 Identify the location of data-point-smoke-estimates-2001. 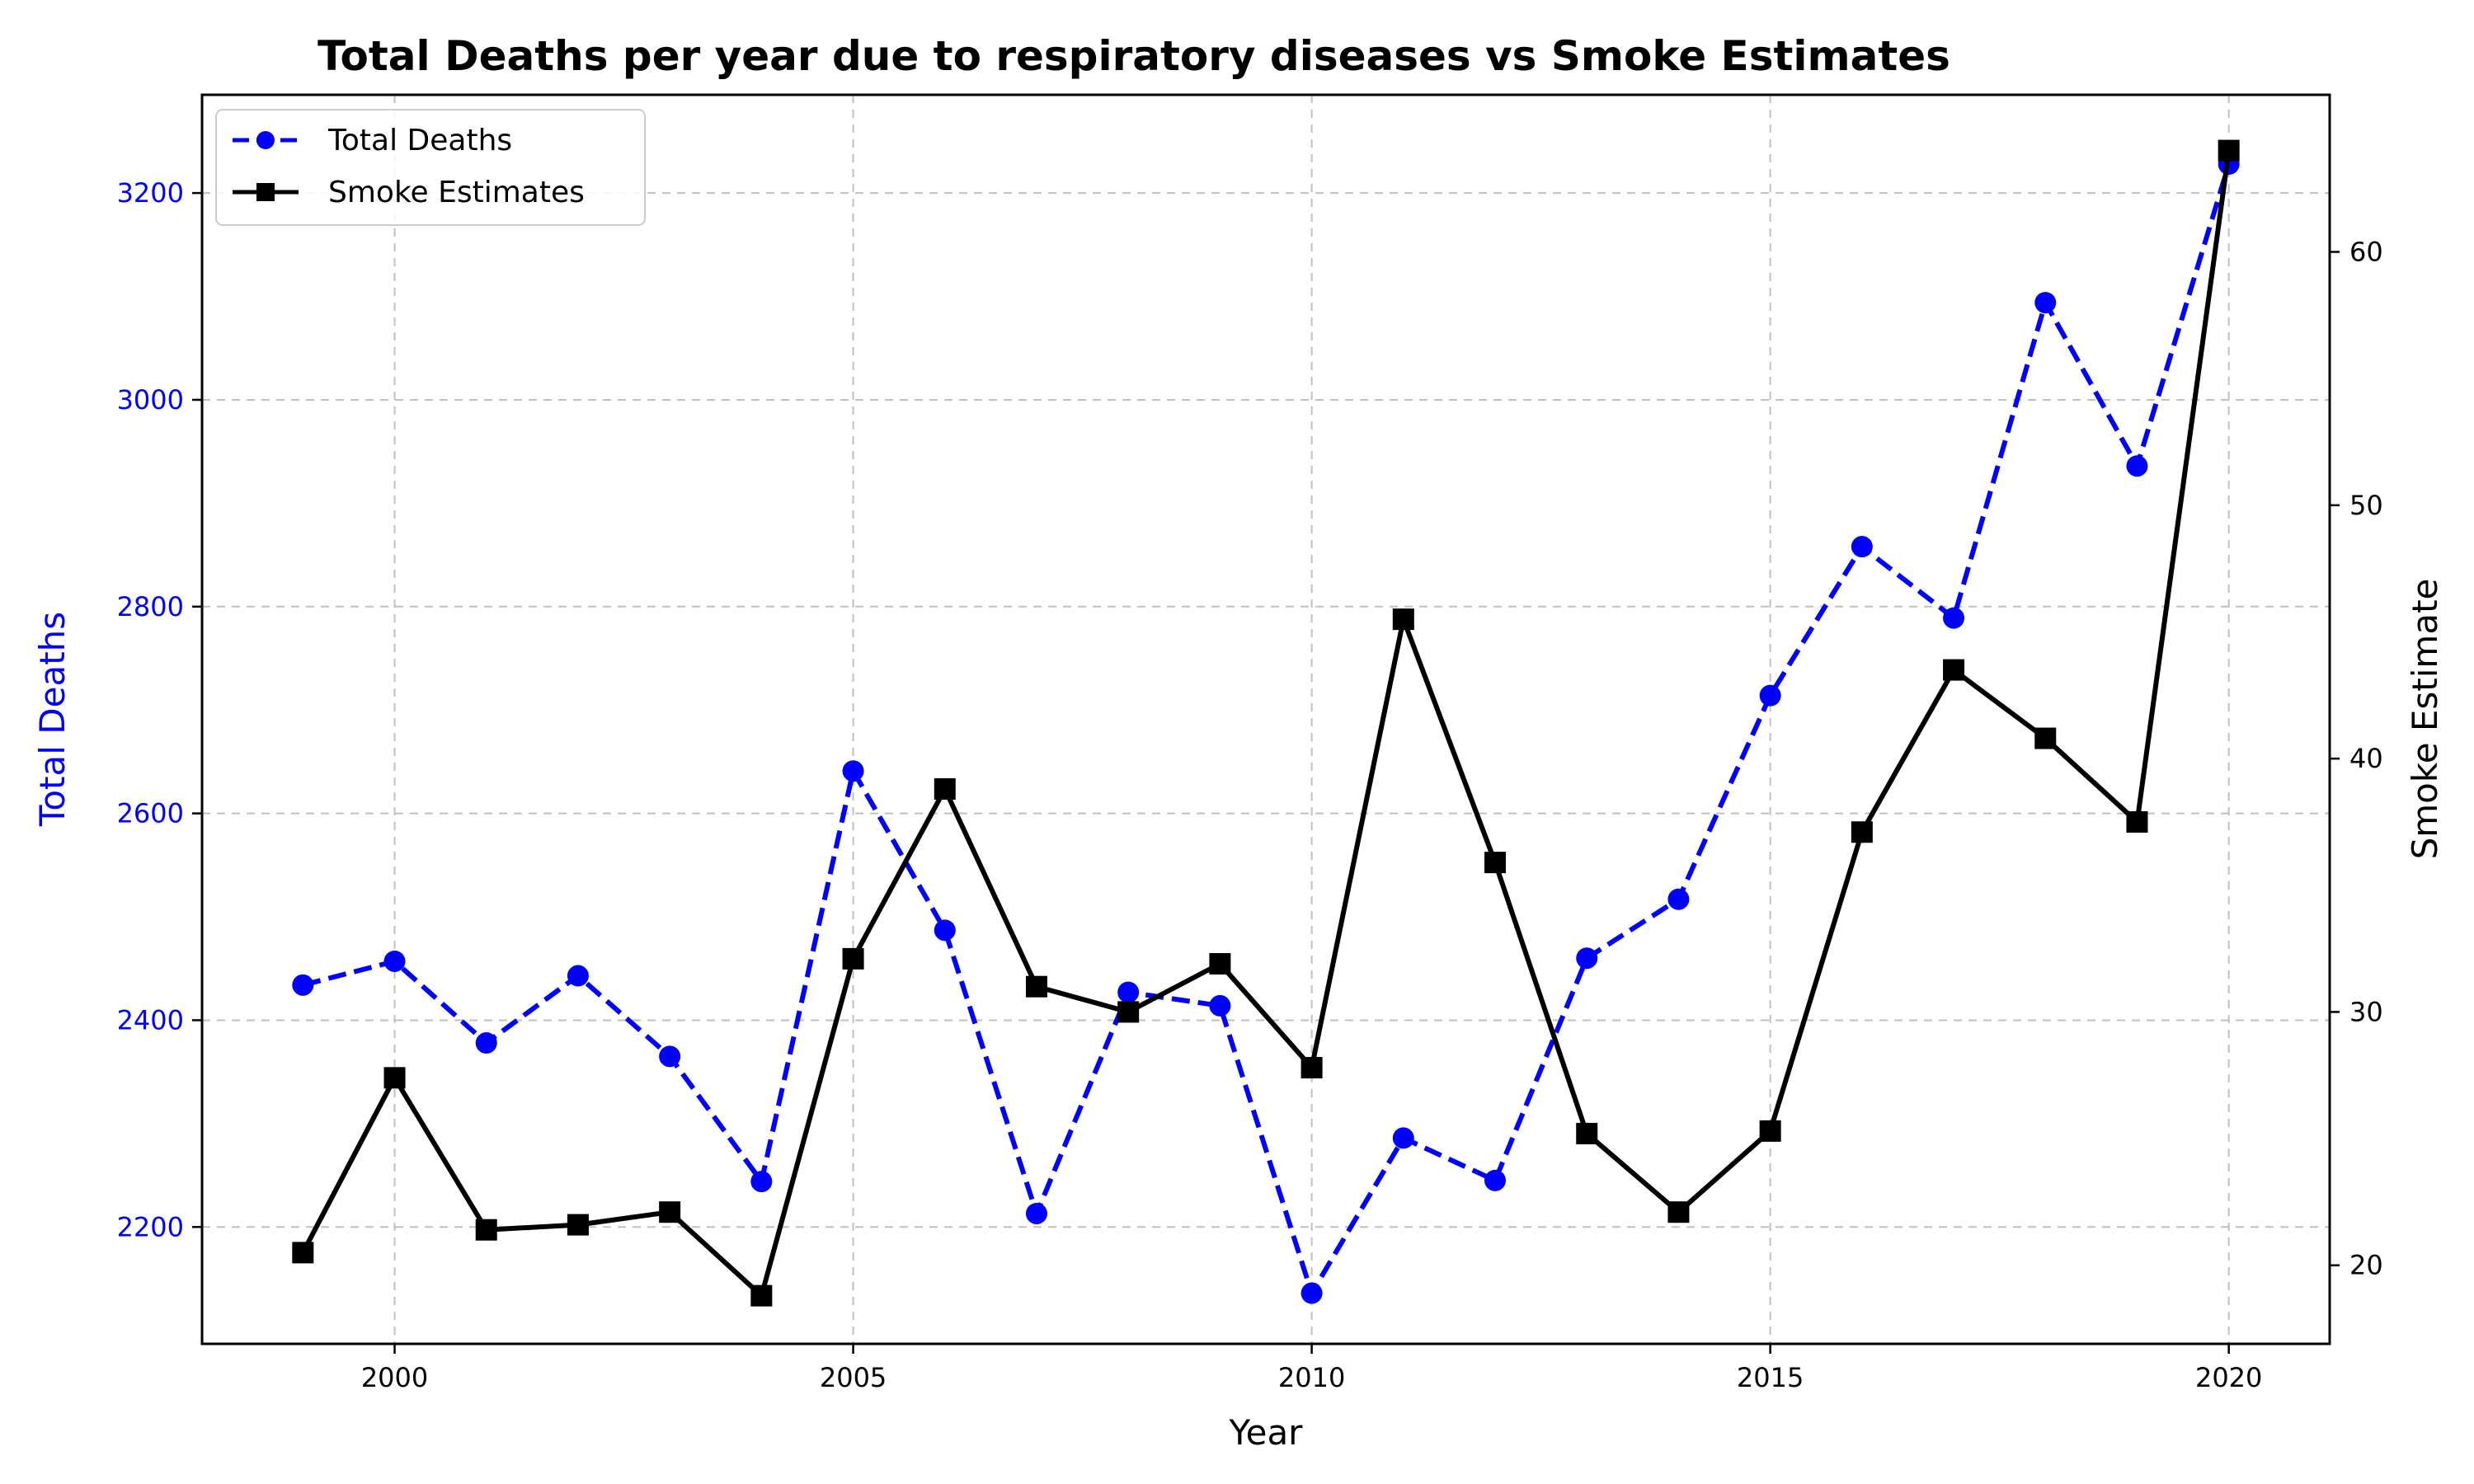
(486, 1230).